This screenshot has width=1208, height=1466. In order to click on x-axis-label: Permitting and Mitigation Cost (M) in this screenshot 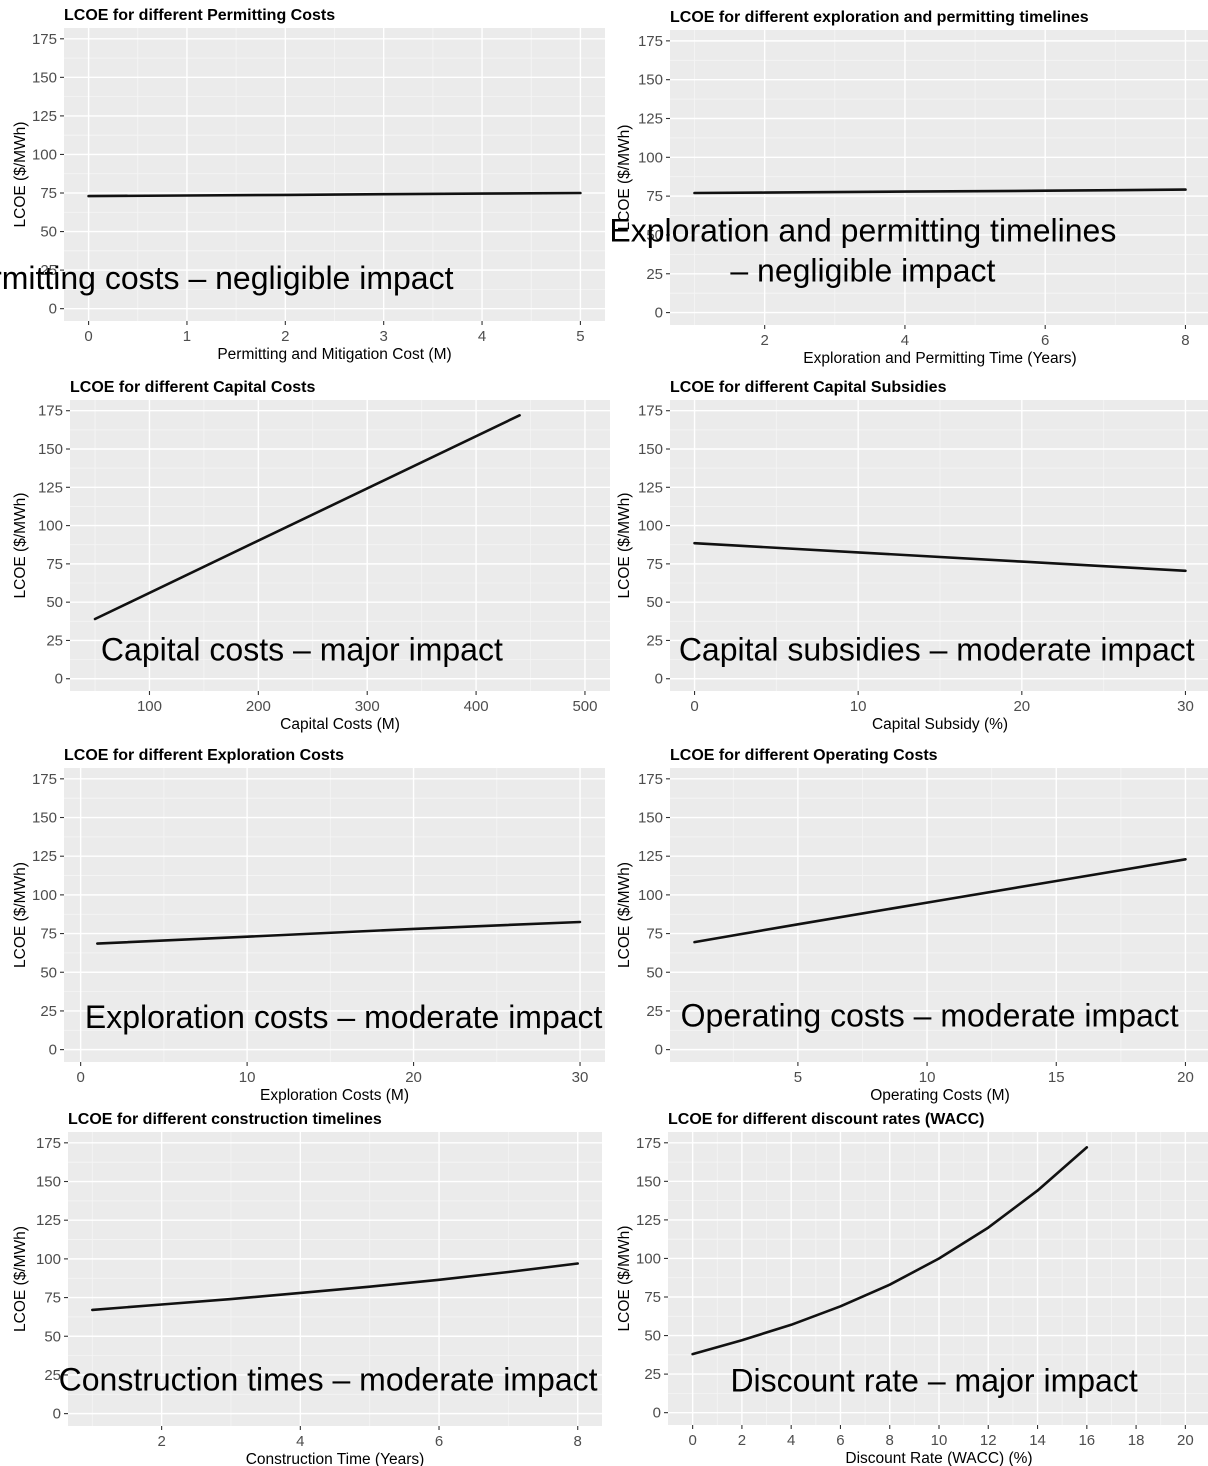, I will do `click(334, 354)`.